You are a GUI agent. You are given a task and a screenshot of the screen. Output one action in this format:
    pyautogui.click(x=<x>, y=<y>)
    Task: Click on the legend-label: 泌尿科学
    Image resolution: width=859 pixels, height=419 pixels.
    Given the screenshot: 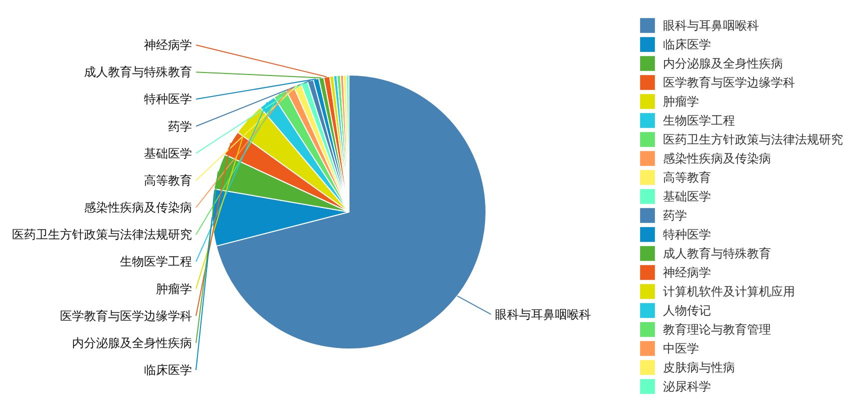 What is the action you would take?
    pyautogui.click(x=687, y=387)
    